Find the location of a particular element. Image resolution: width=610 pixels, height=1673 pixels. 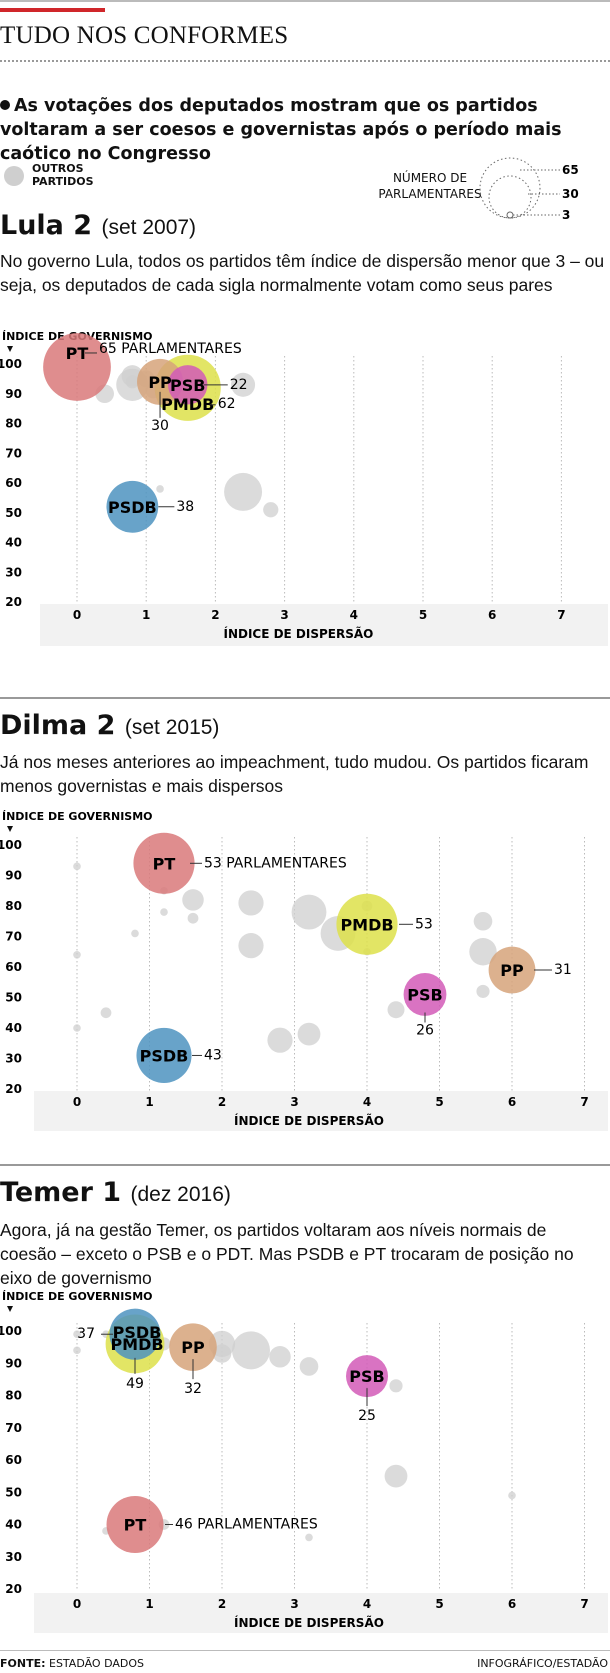

party-count-label: 53 PARLAMENTARES is located at coordinates (275, 863).